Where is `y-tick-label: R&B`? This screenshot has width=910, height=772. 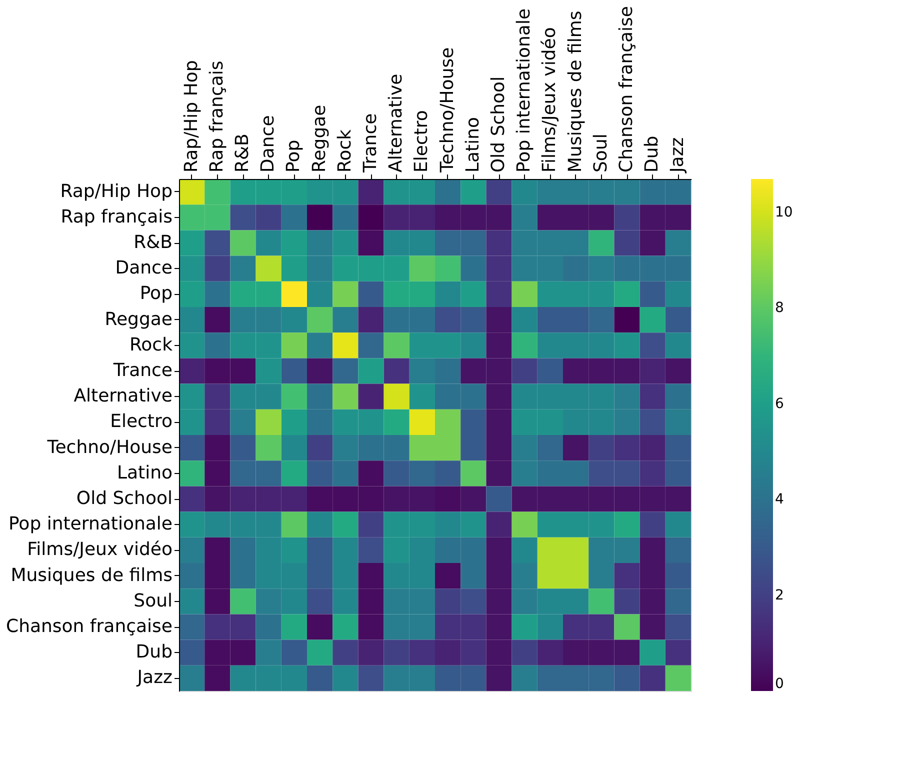
y-tick-label: R&B is located at coordinates (153, 242).